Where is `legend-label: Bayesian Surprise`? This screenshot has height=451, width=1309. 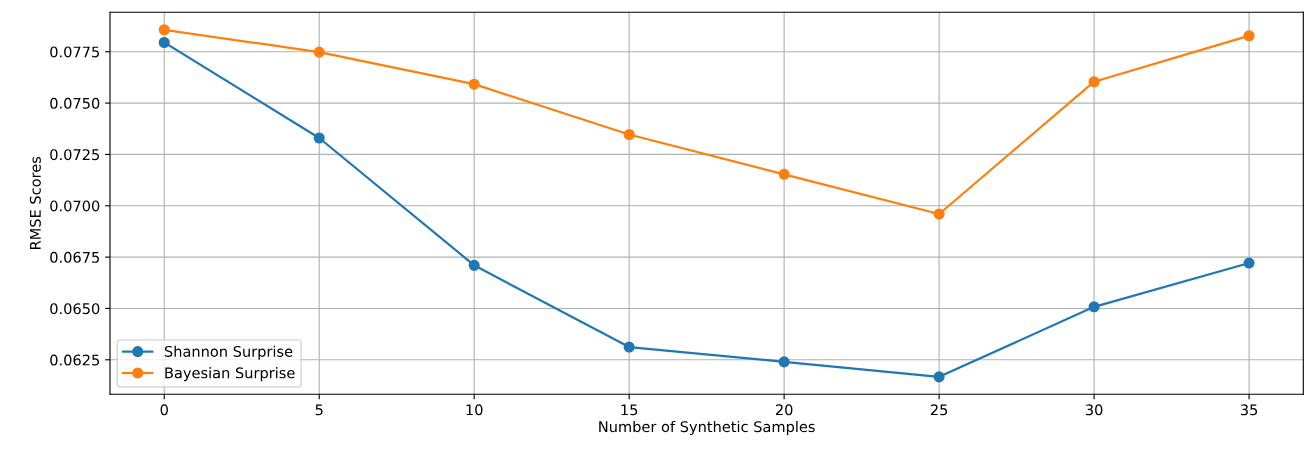
legend-label: Bayesian Surprise is located at coordinates (230, 374).